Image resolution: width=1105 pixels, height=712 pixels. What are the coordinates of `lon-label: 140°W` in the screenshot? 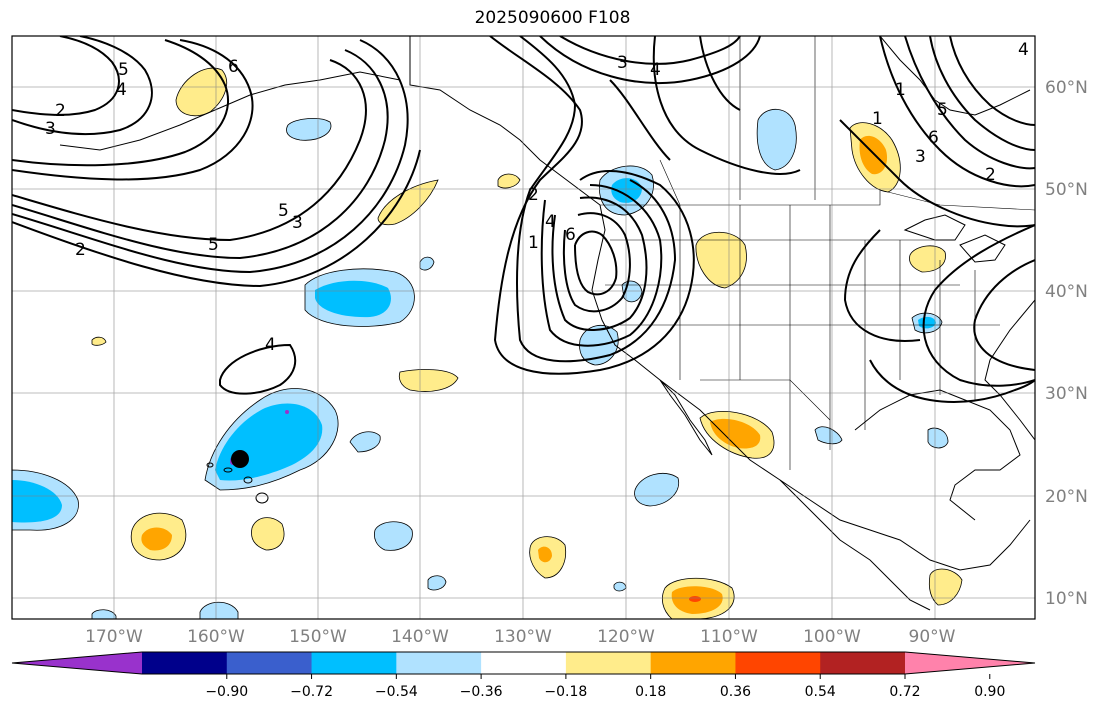 It's located at (420, 637).